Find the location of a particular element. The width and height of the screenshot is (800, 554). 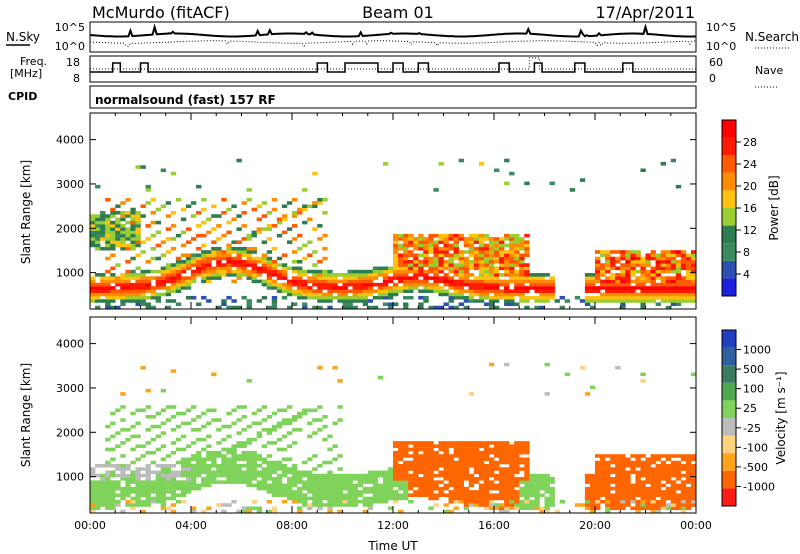

velocity-colorbar-boxes is located at coordinates (729, 418).